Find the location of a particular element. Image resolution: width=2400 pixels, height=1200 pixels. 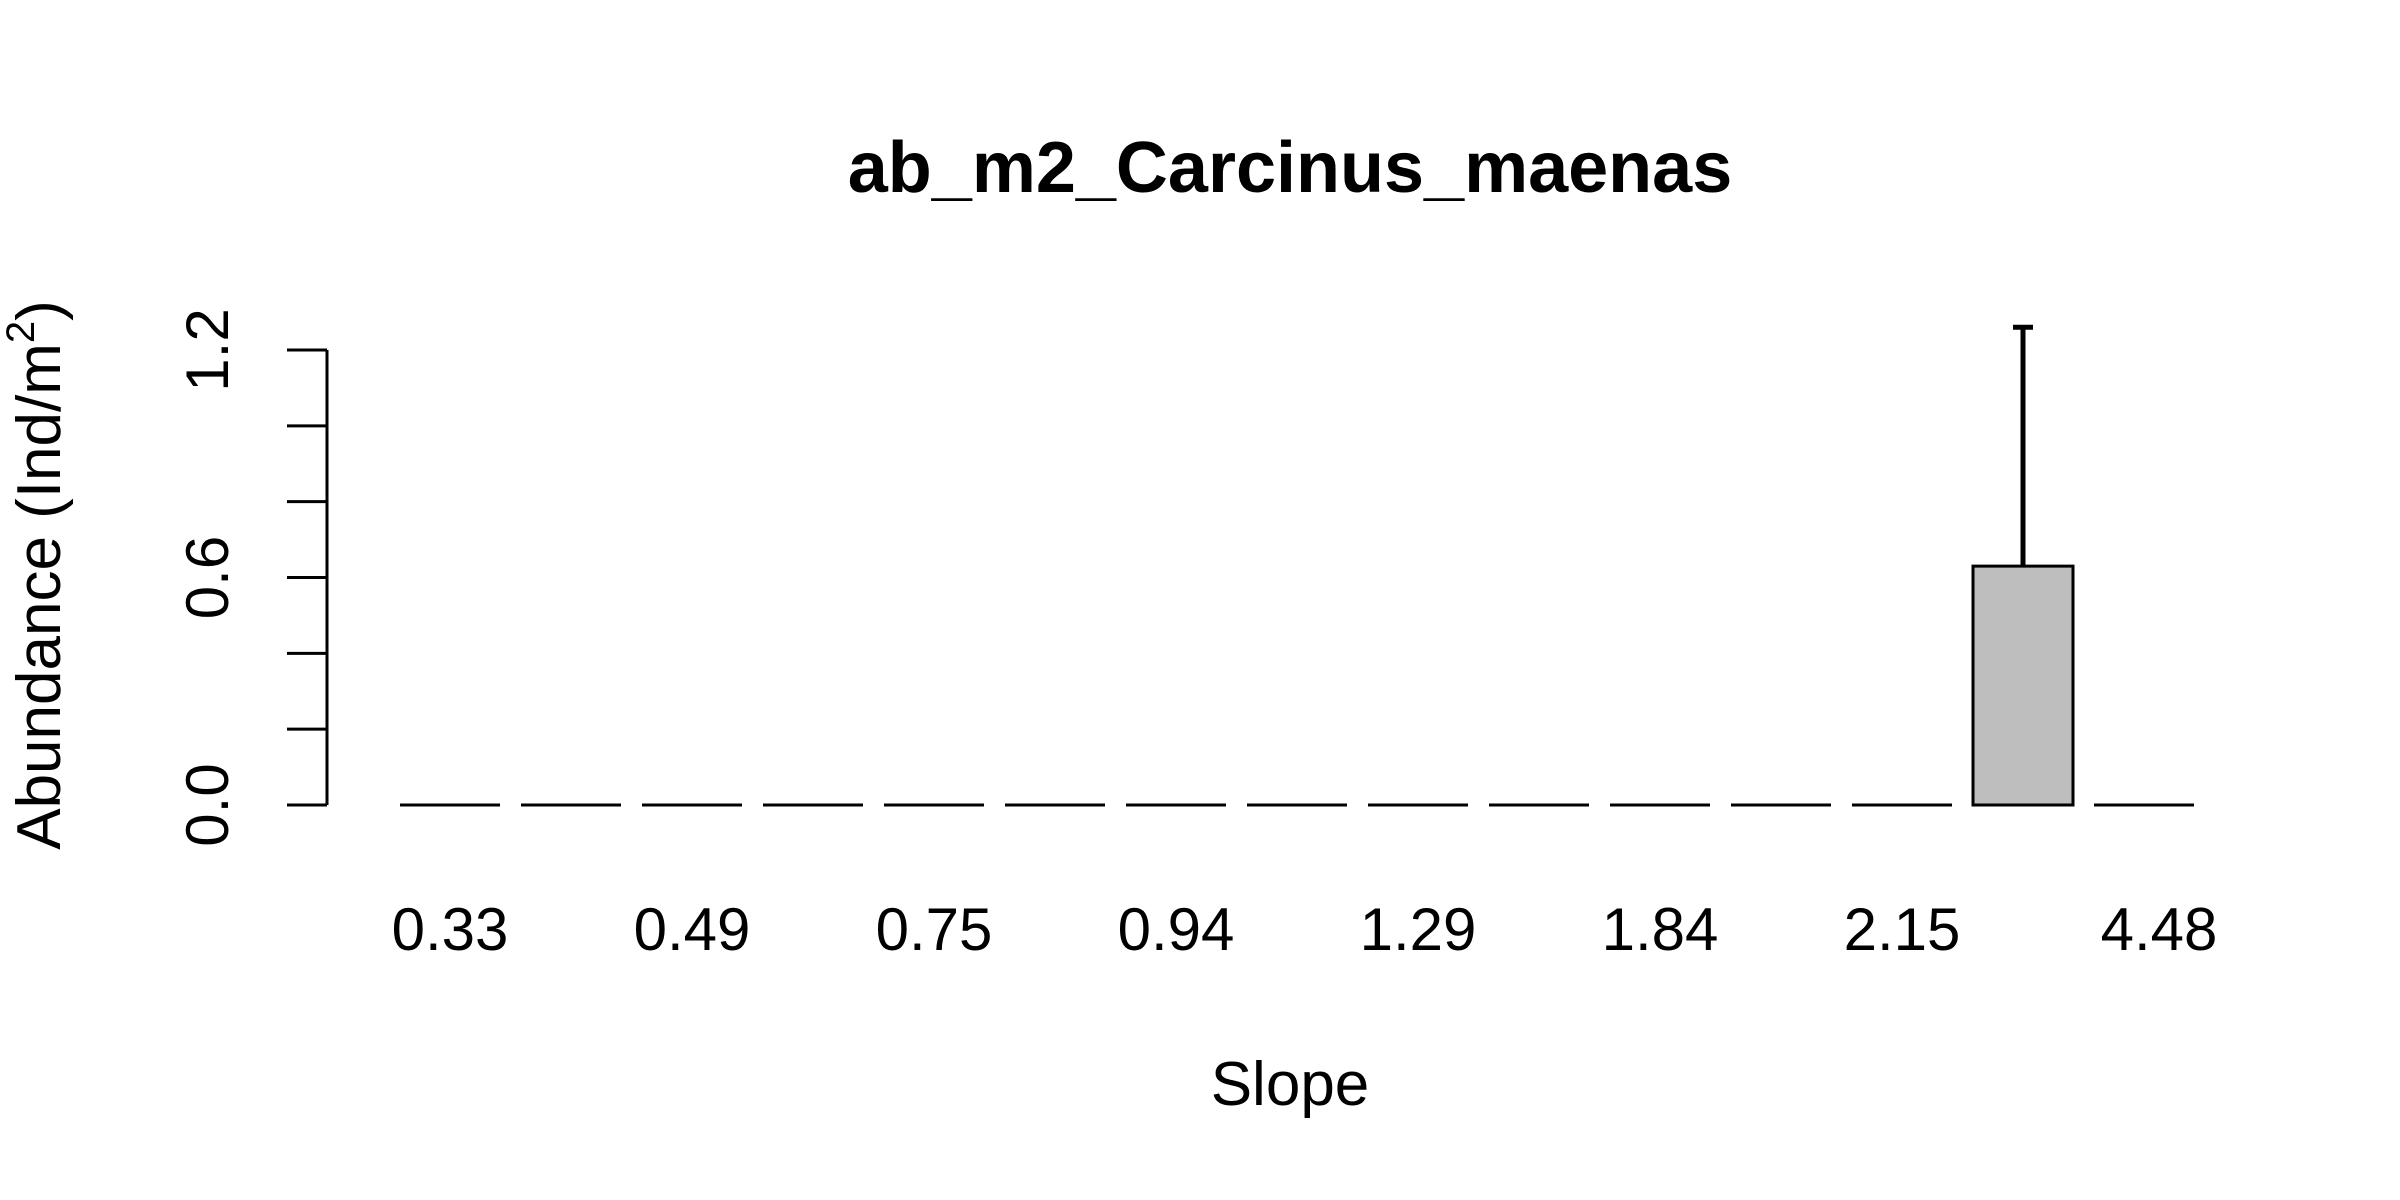

chart-title: ab_m2_Carcinus_maenas is located at coordinates (1290, 168).